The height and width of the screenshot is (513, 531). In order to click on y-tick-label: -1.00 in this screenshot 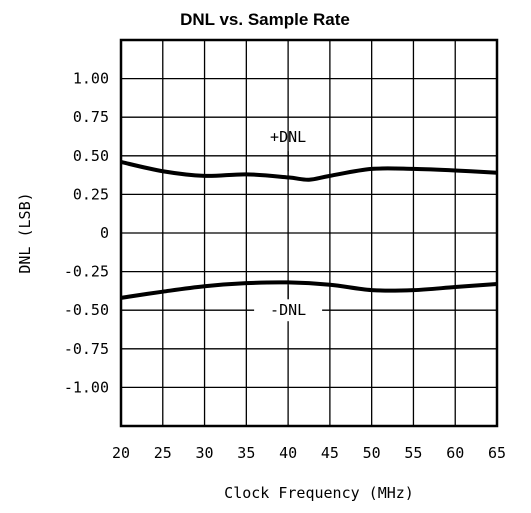, I will do `click(86, 387)`.